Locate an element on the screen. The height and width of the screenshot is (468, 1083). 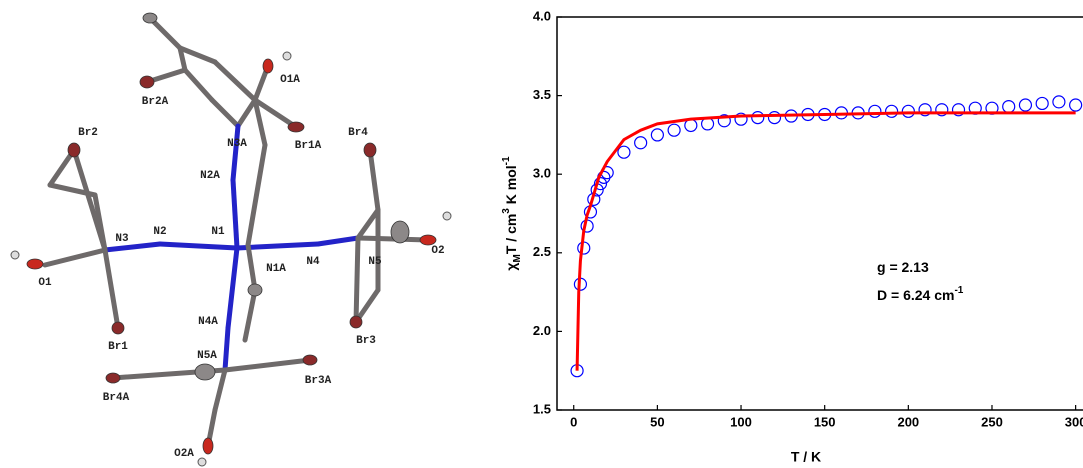
x-tick-label: 250 is located at coordinates (992, 421).